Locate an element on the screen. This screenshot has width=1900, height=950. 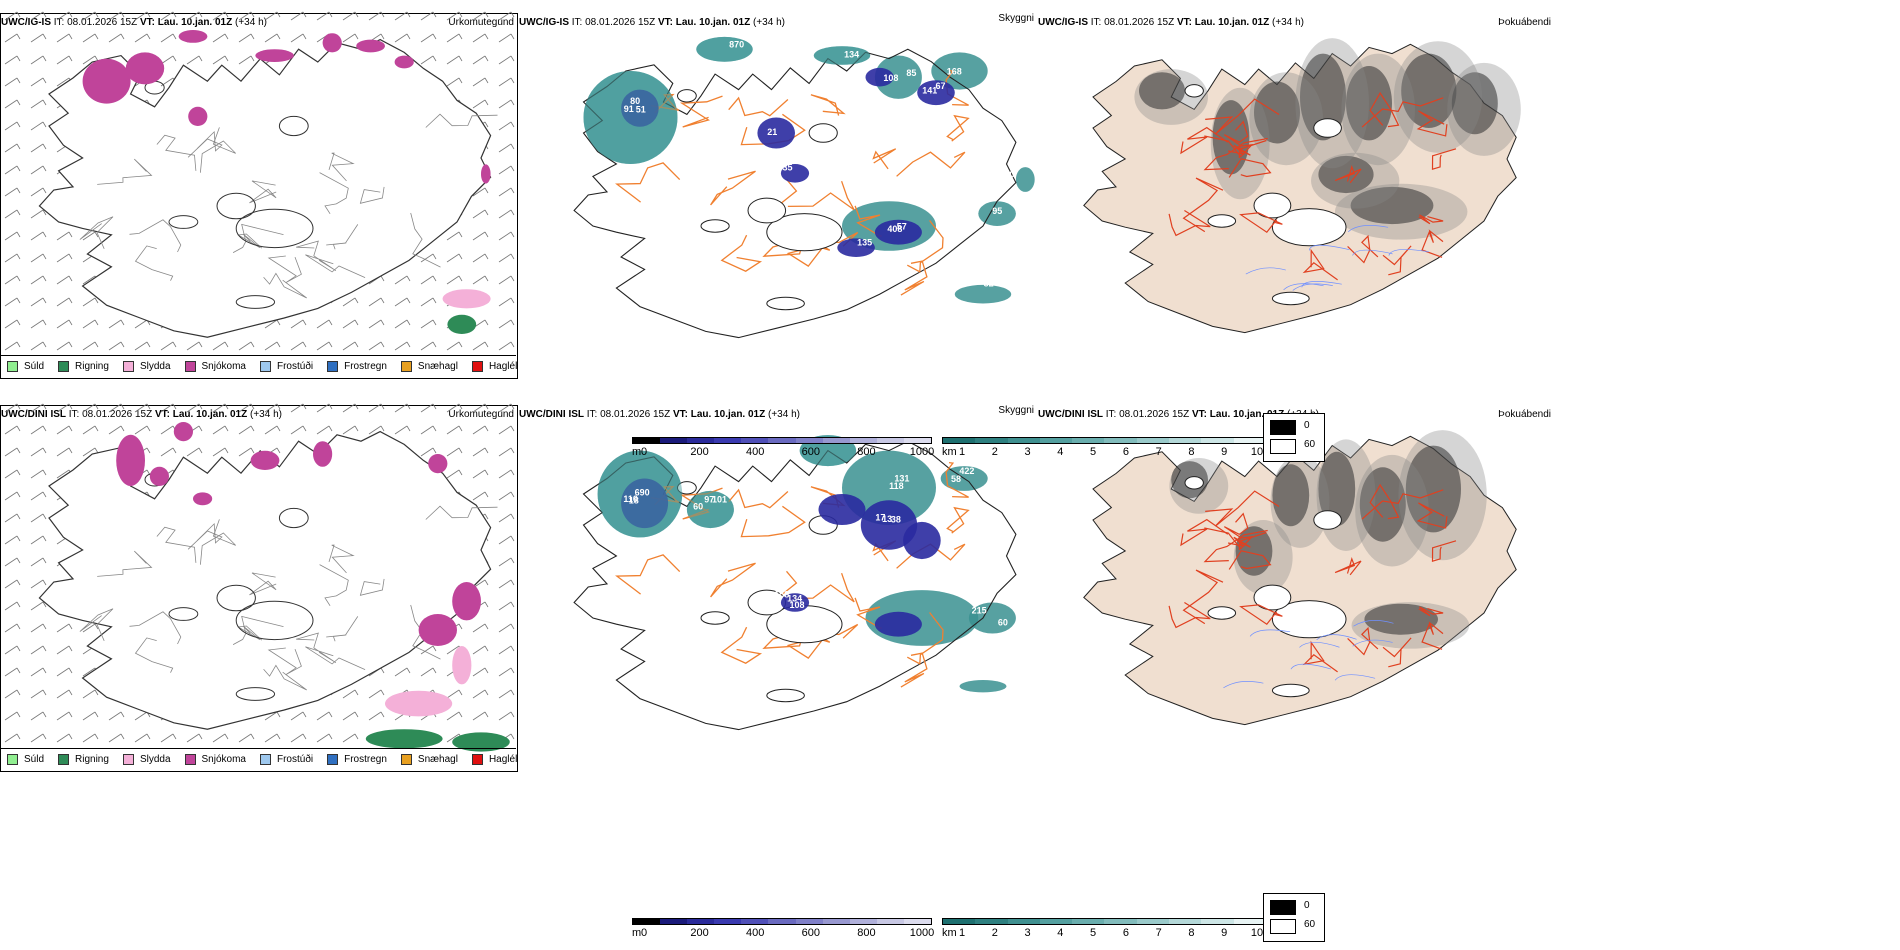
legend-label: Haglél is located at coordinates (503, 366).